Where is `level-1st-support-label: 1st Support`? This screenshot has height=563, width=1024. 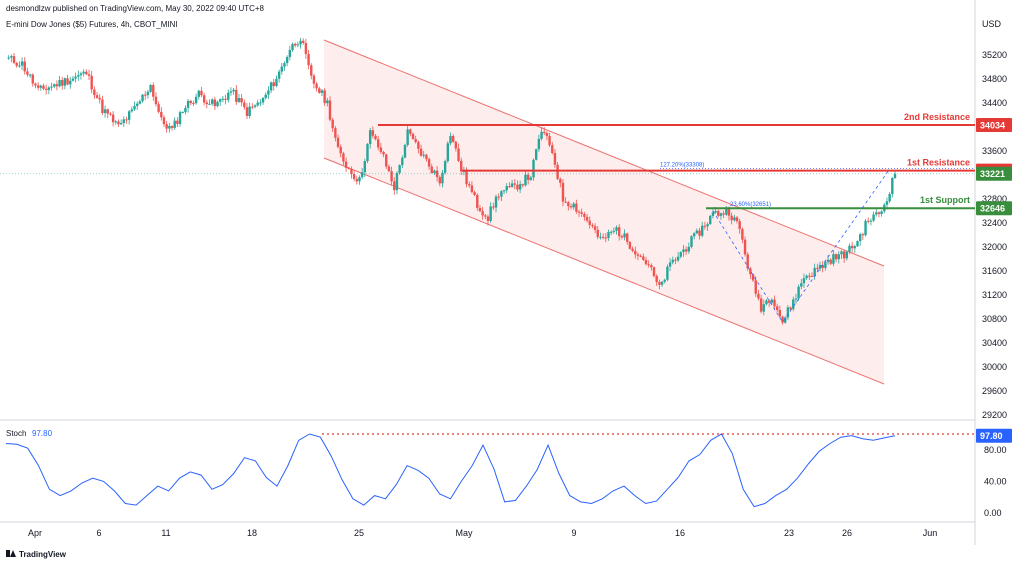 level-1st-support-label: 1st Support is located at coordinates (945, 200).